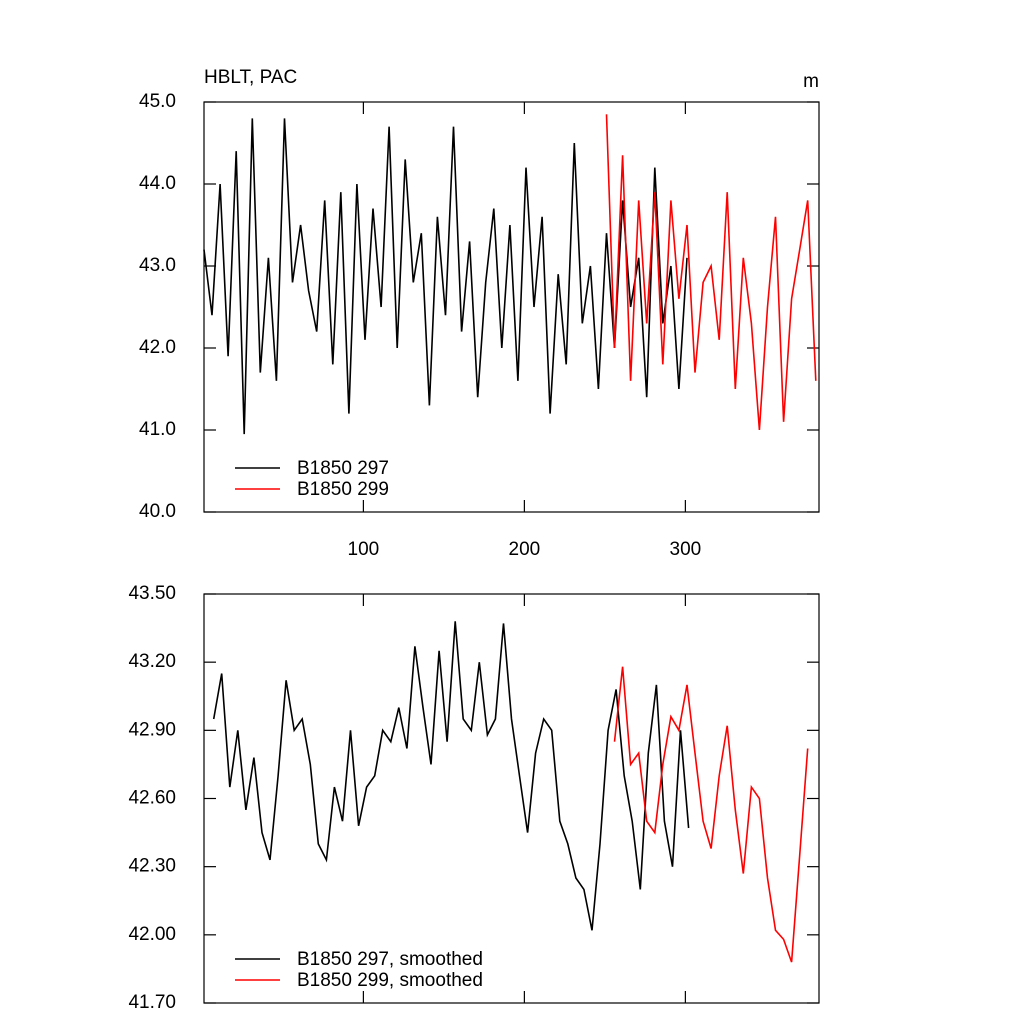 Image resolution: width=1024 pixels, height=1024 pixels. Describe the element at coordinates (157, 265) in the screenshot. I see `y-tick-label: 43.0` at that location.